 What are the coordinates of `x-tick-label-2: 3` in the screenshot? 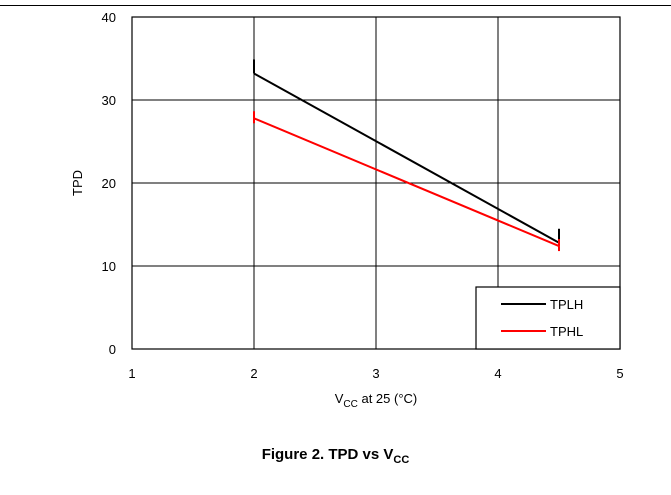 It's located at (375, 373).